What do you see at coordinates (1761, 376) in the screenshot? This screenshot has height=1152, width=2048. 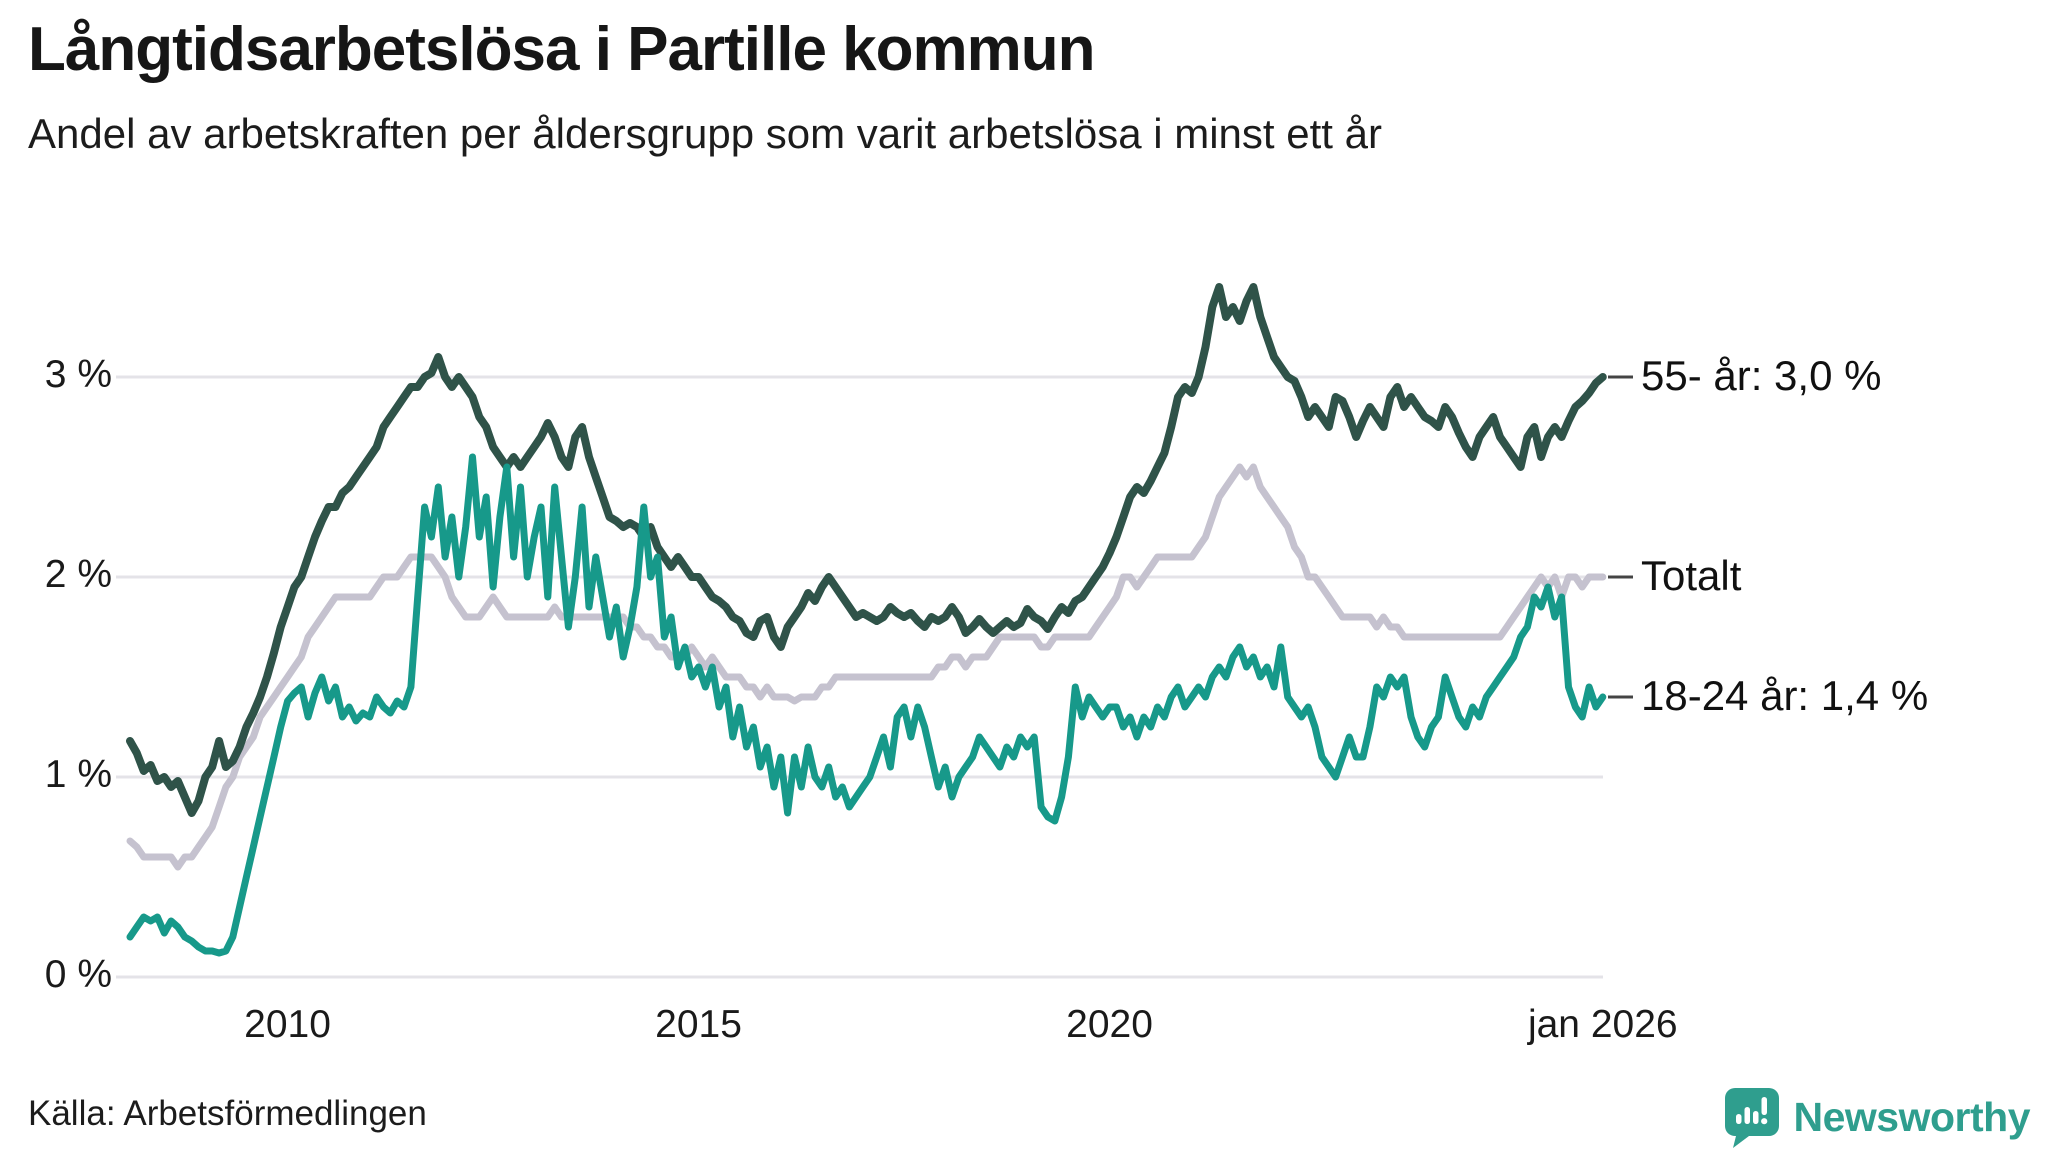 I see `series-end-label-55--år: 55- år: 3,0 %` at bounding box center [1761, 376].